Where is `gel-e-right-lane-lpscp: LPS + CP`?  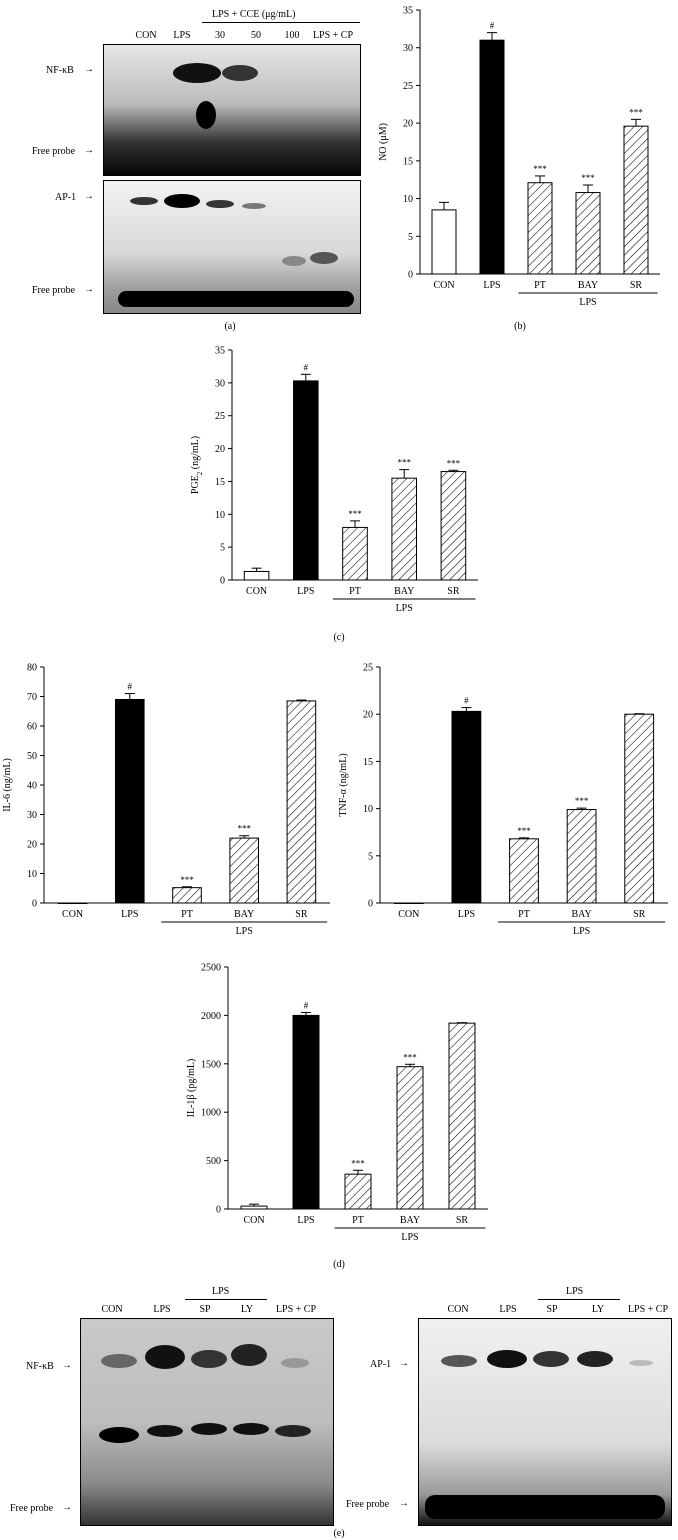
gel-e-right-lane-lpscp: LPS + CP is located at coordinates (648, 1309).